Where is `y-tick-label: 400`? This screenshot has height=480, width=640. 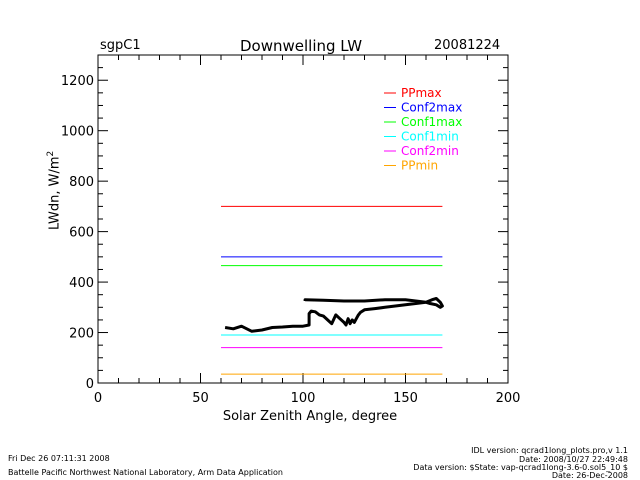 y-tick-label: 400 is located at coordinates (81, 283).